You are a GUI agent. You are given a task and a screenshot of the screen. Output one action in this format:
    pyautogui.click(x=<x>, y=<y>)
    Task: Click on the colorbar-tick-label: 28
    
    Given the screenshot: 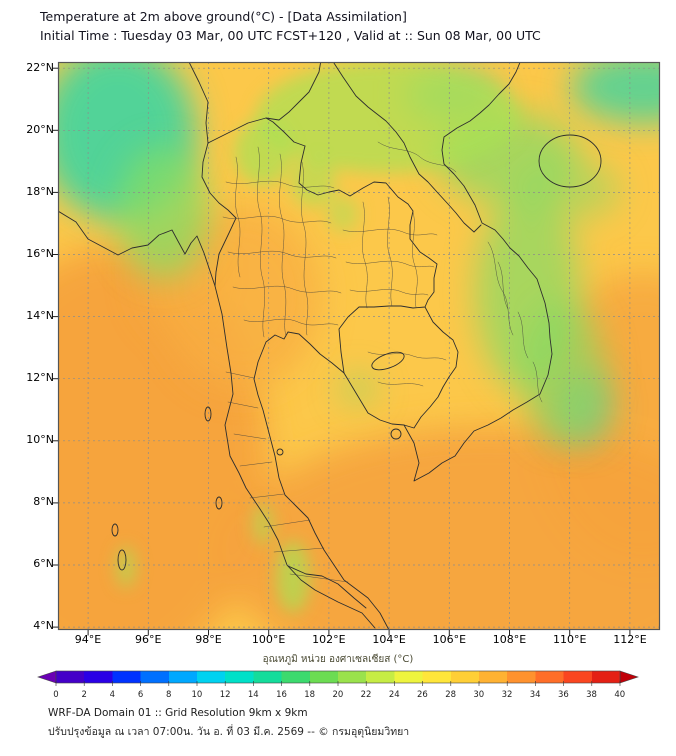 What is the action you would take?
    pyautogui.click(x=451, y=695)
    